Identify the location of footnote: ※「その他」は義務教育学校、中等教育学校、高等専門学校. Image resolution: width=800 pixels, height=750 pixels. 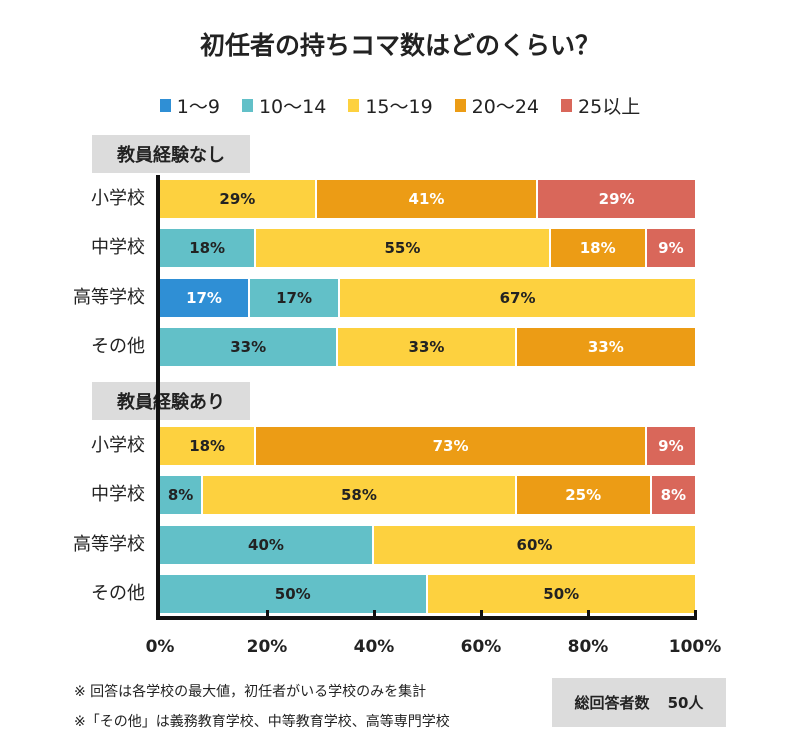
(262, 722).